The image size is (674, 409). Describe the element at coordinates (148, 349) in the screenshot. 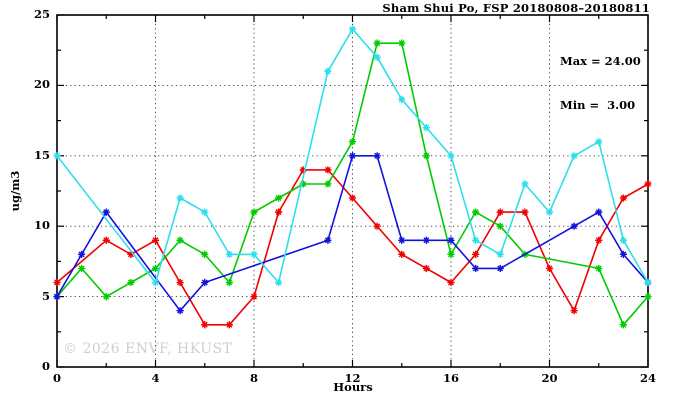

I see `watermark: © 2026 ENVF, HKUST` at that location.